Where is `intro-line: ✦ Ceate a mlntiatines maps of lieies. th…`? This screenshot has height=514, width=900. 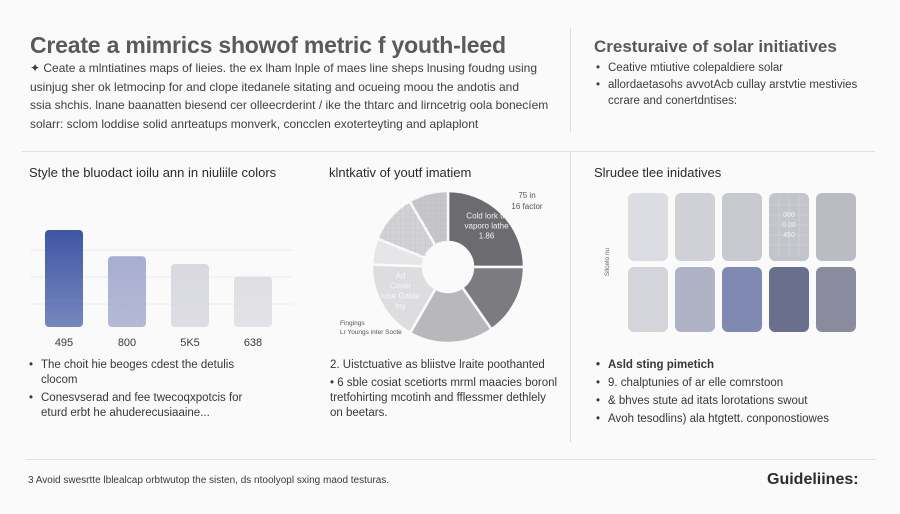 intro-line: ✦ Ceate a mlntiatines maps of lieies. th… is located at coordinates (284, 68).